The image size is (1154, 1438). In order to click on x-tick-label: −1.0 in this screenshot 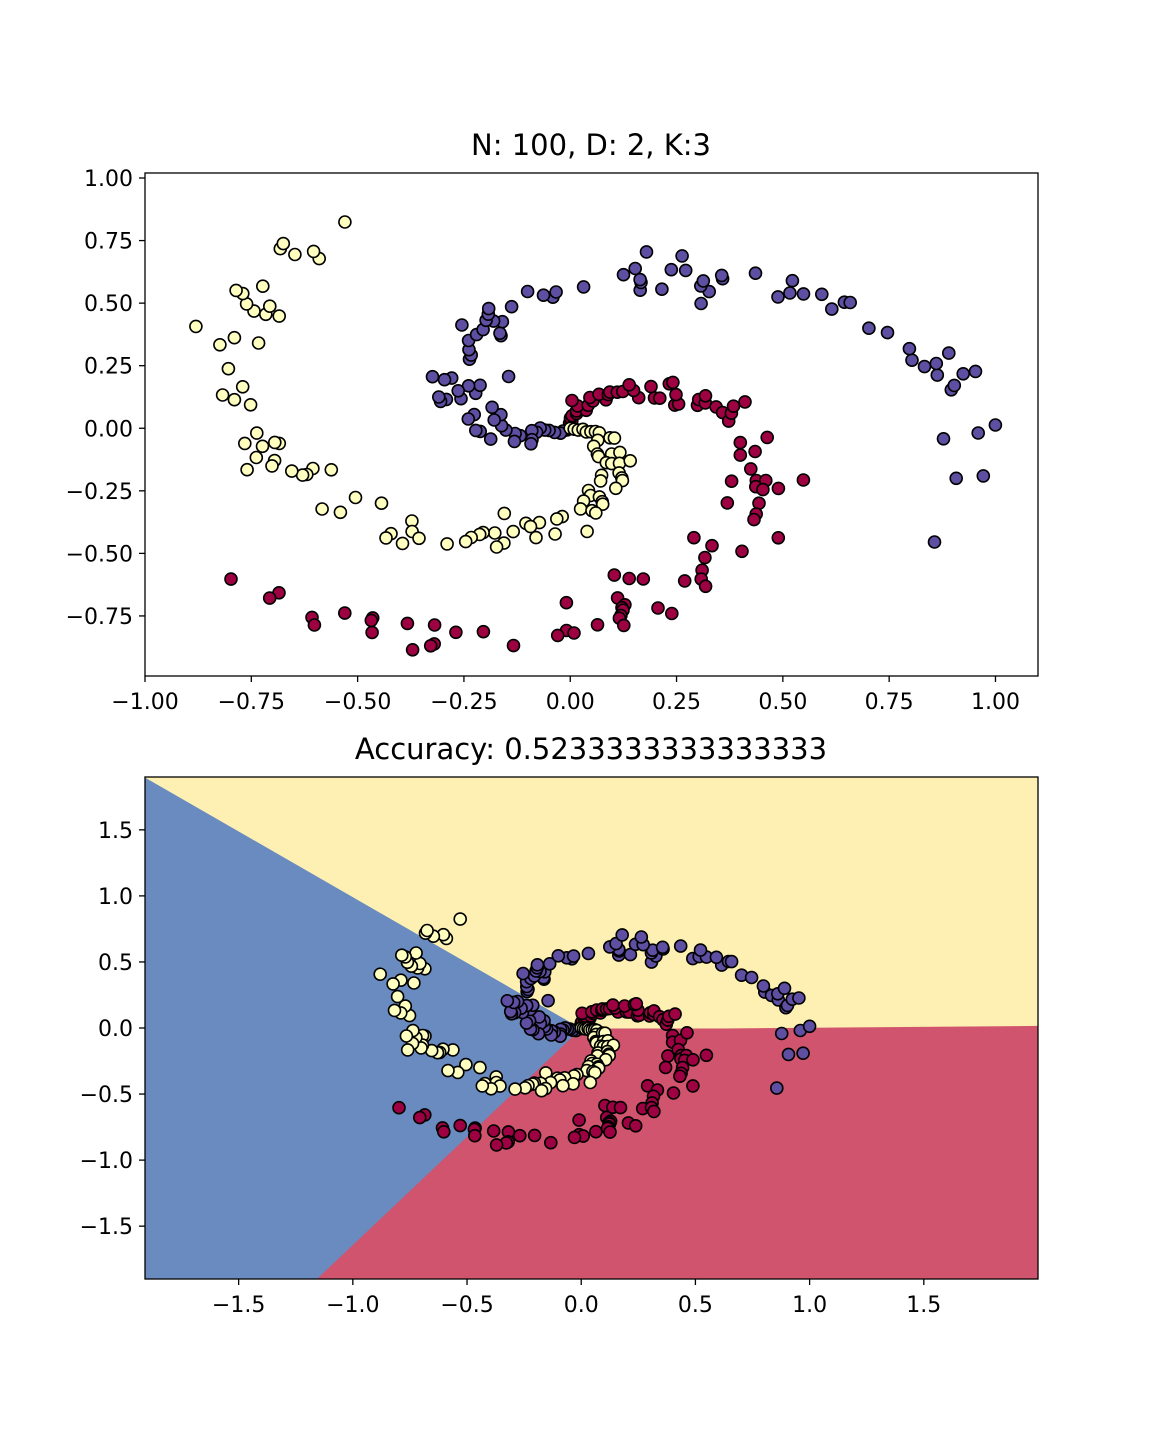, I will do `click(352, 1305)`.